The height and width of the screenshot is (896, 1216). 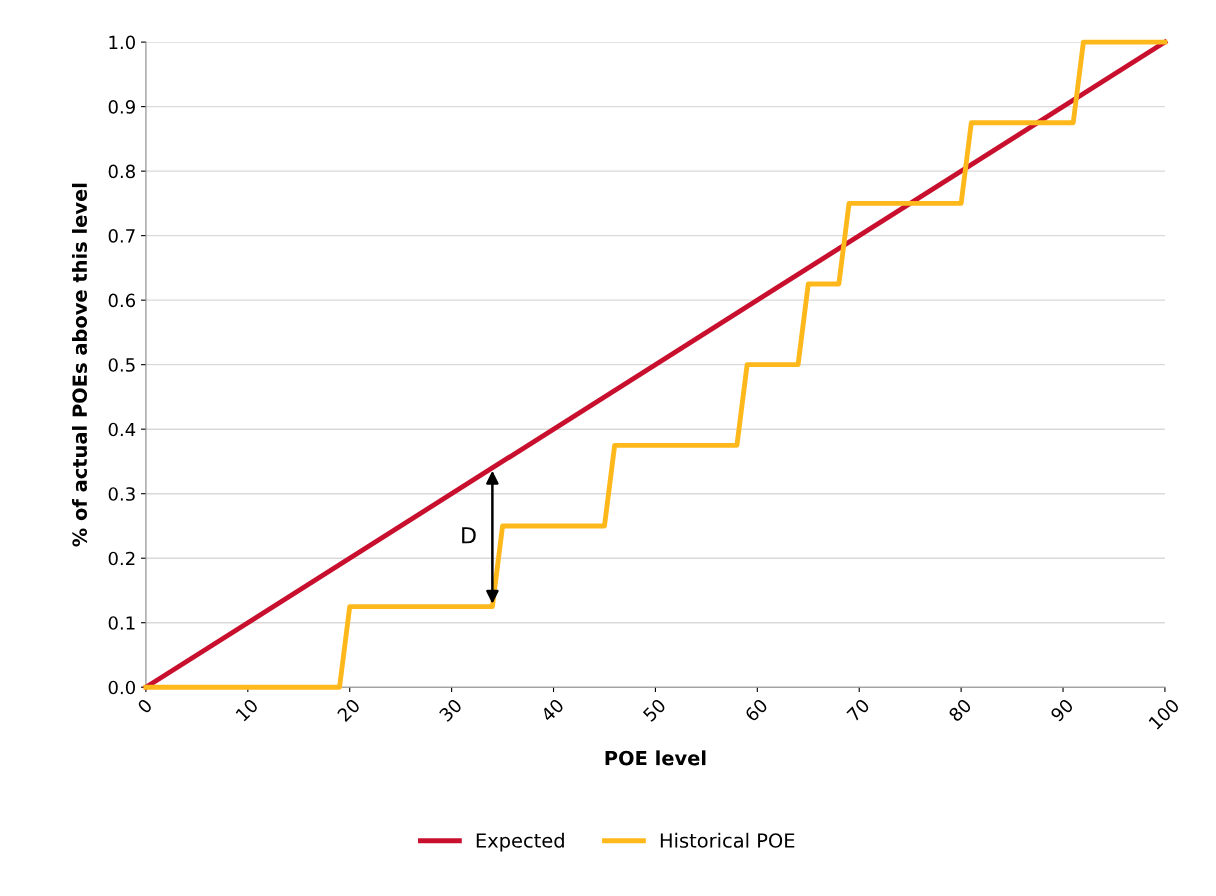 What do you see at coordinates (1062, 710) in the screenshot?
I see `x-tick-label: 90` at bounding box center [1062, 710].